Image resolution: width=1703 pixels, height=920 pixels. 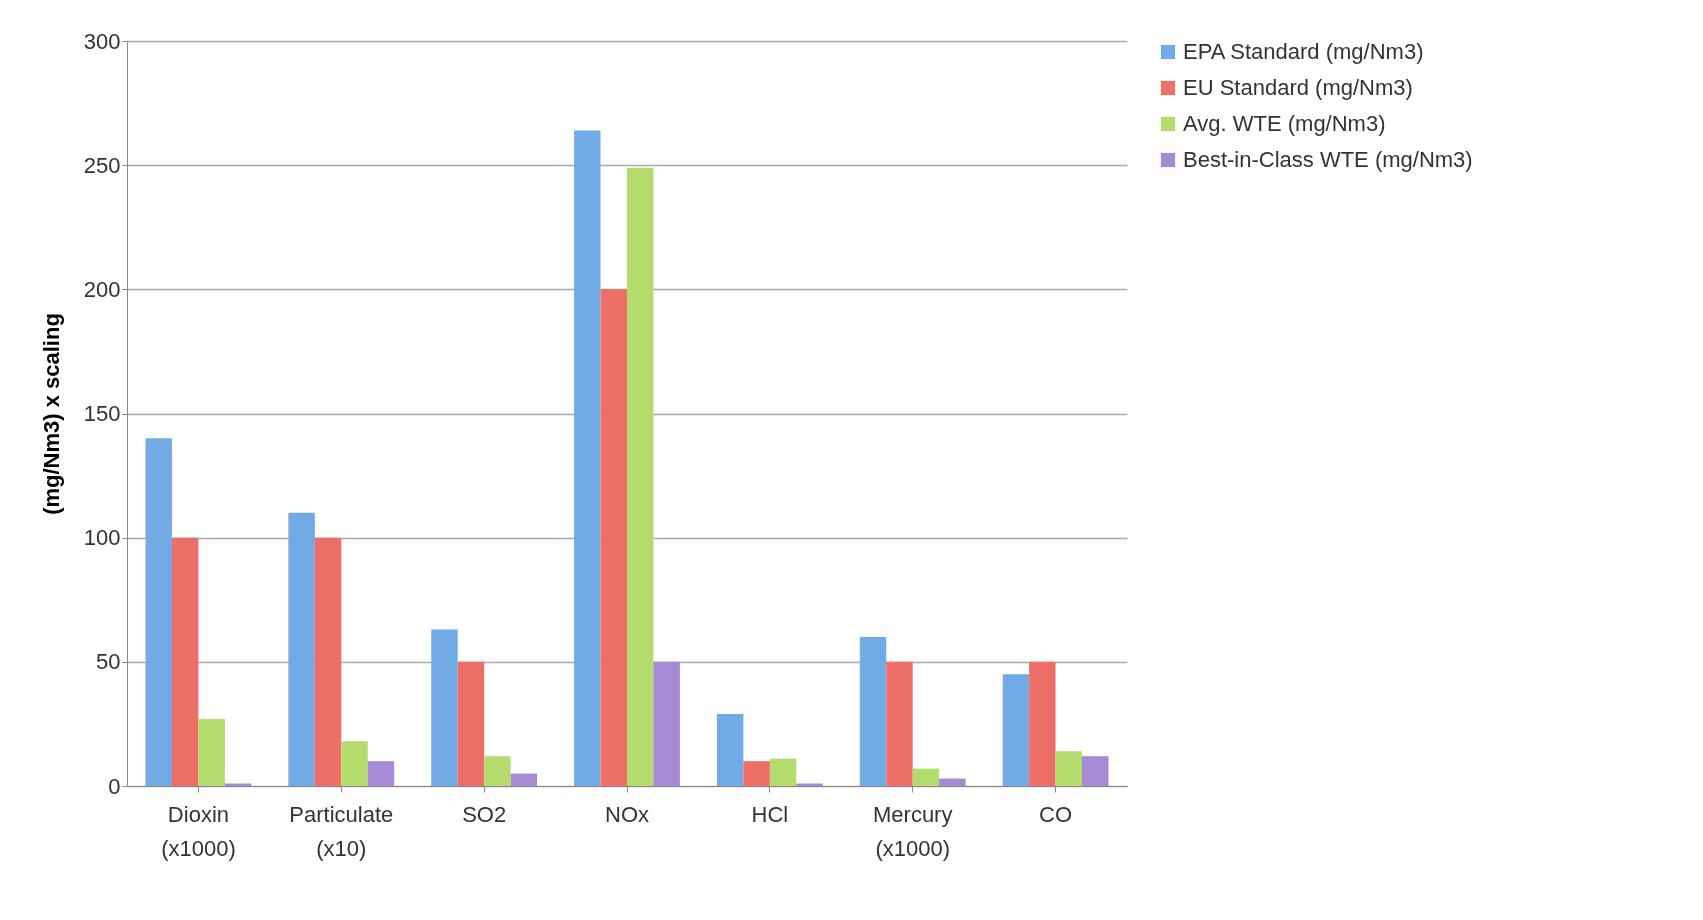 What do you see at coordinates (1056, 814) in the screenshot?
I see `x-tick-label: CO` at bounding box center [1056, 814].